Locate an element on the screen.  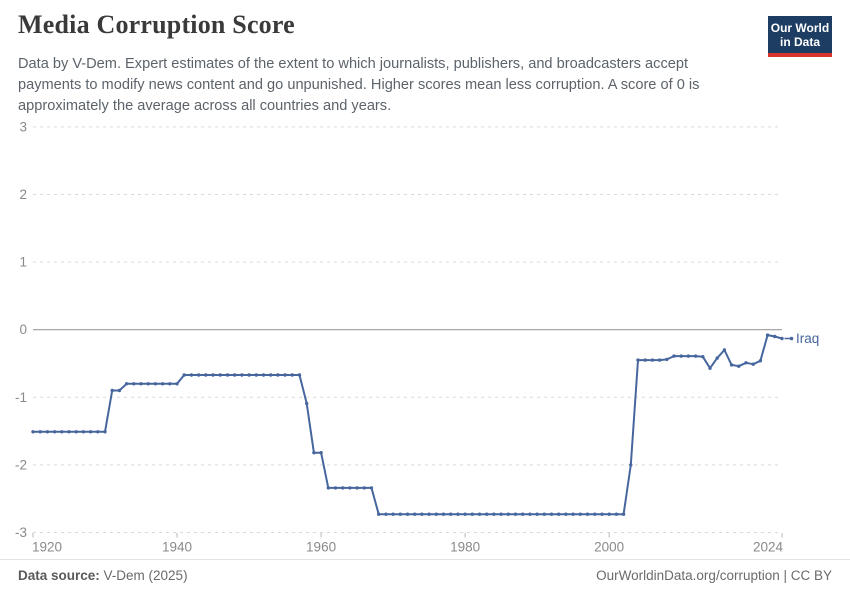
series-end-label: Iraq is located at coordinates (807, 338).